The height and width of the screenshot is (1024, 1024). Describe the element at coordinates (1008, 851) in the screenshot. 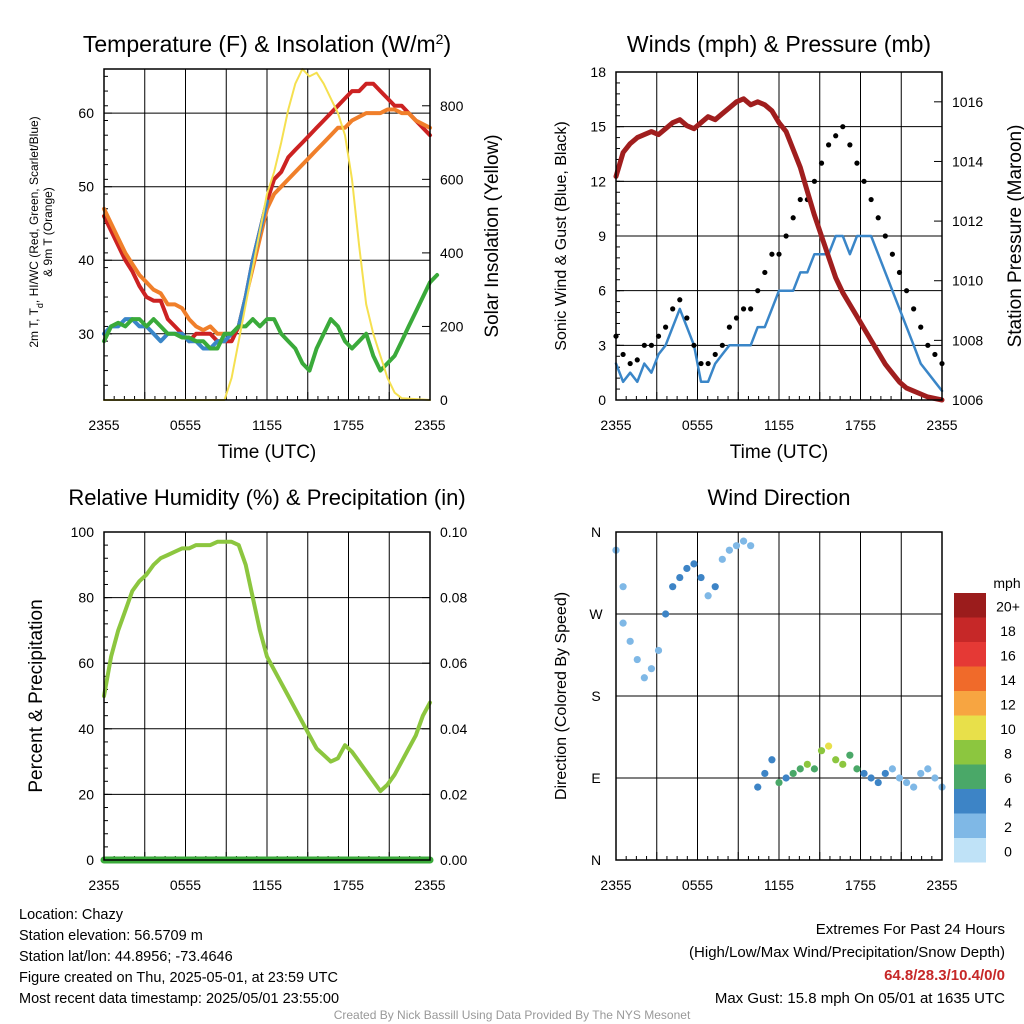

I see `legend-label: 0` at that location.